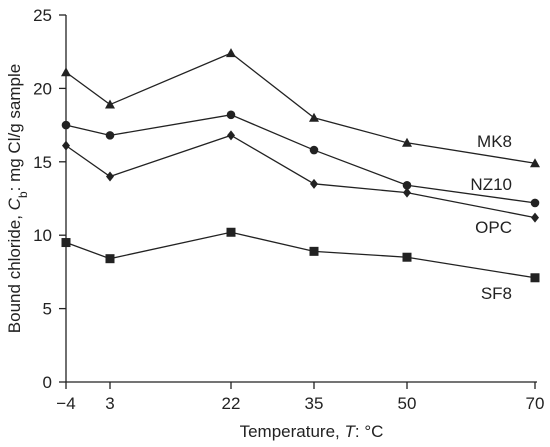 This screenshot has width=550, height=447. I want to click on y-tick-label: 25, so click(42, 15).